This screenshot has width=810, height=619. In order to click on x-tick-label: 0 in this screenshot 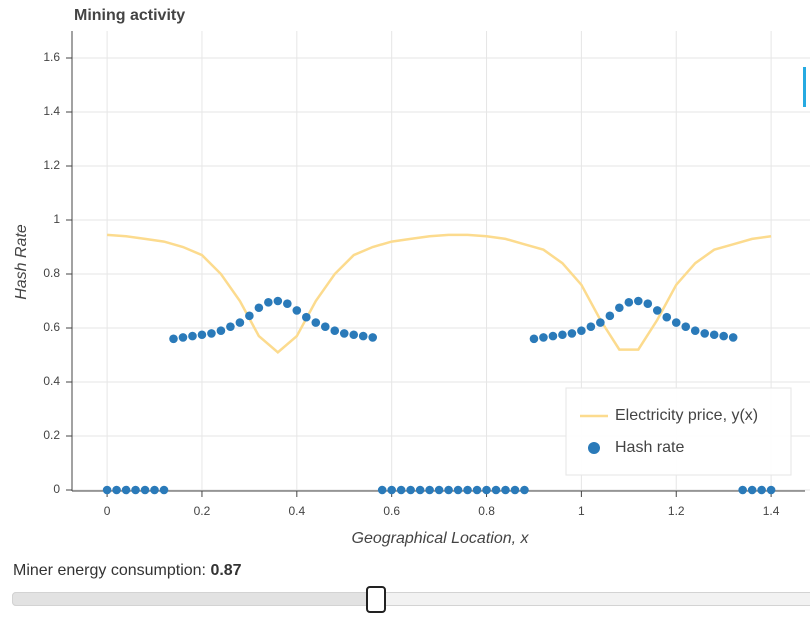, I will do `click(107, 511)`.